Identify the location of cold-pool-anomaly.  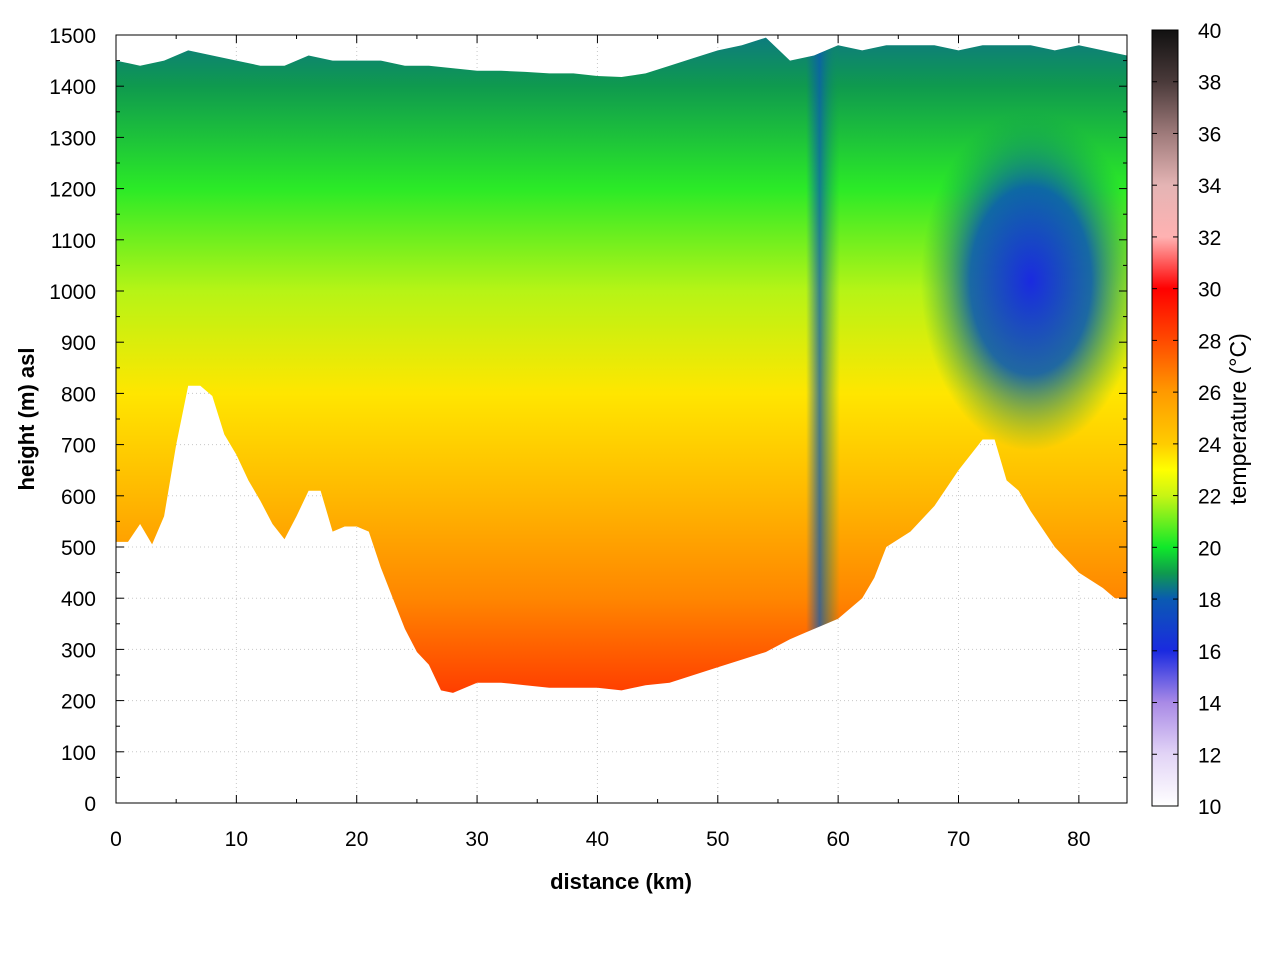
(1023, 280).